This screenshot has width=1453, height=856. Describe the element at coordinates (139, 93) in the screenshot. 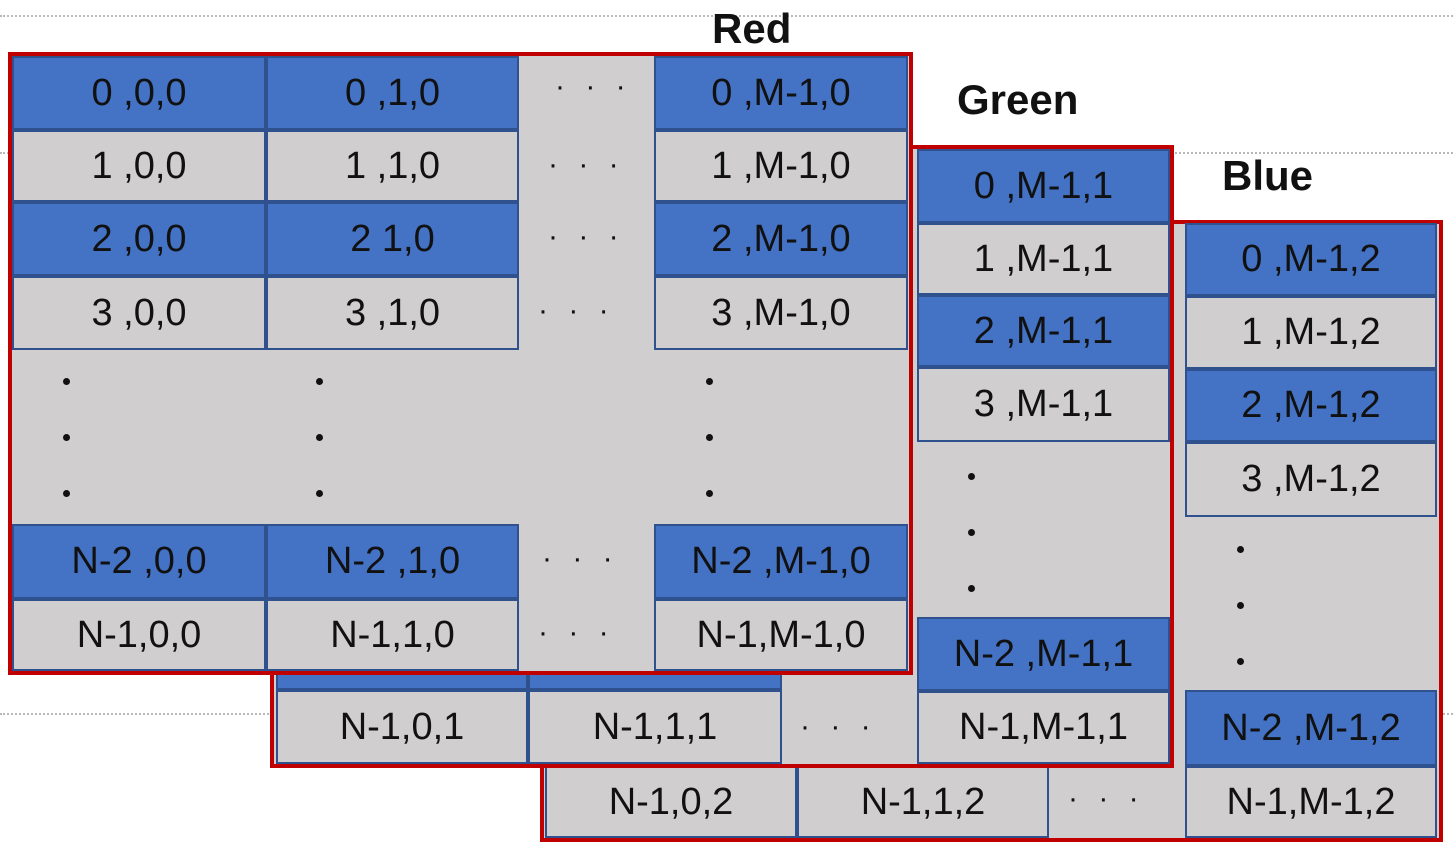

I see `red-cell: 0 ,0,0` at that location.